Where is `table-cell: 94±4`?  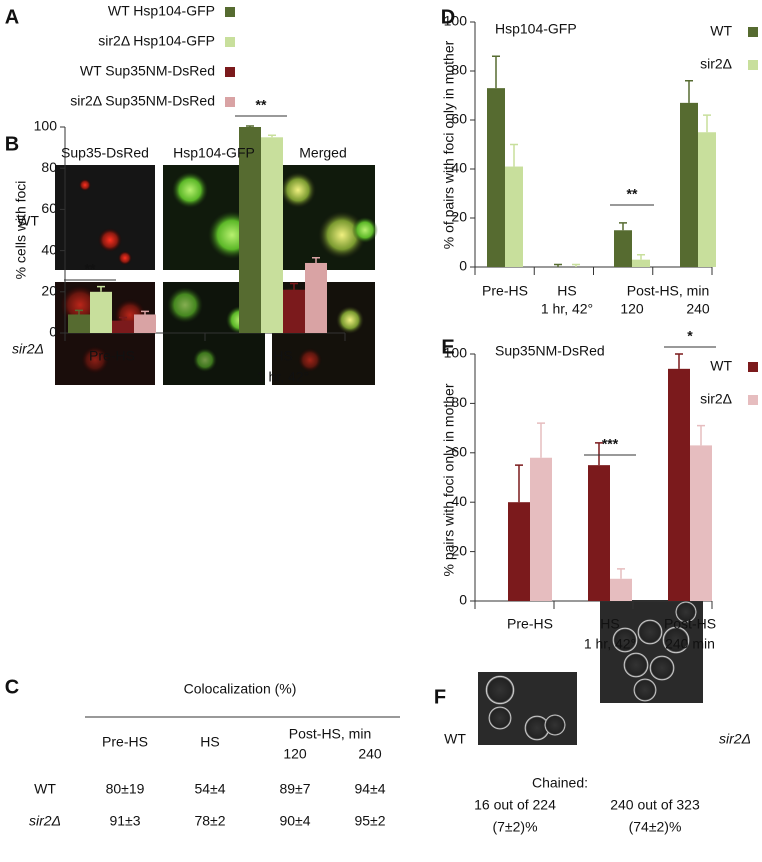
table-cell: 94±4 is located at coordinates (369, 789).